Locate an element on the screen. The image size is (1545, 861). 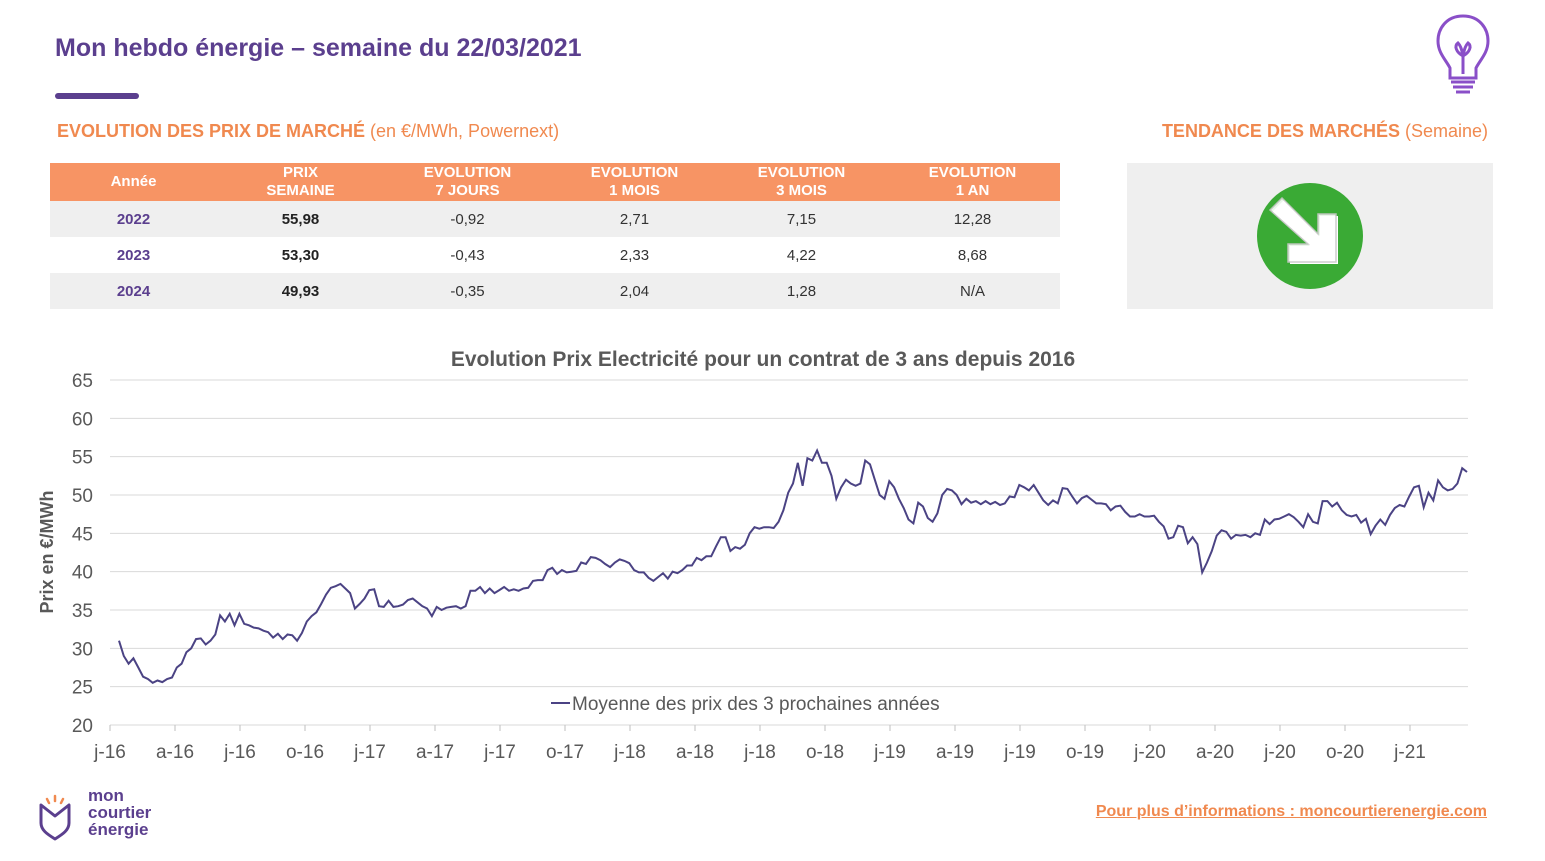
cell-evolution-1y: 8,68 is located at coordinates (972, 255).